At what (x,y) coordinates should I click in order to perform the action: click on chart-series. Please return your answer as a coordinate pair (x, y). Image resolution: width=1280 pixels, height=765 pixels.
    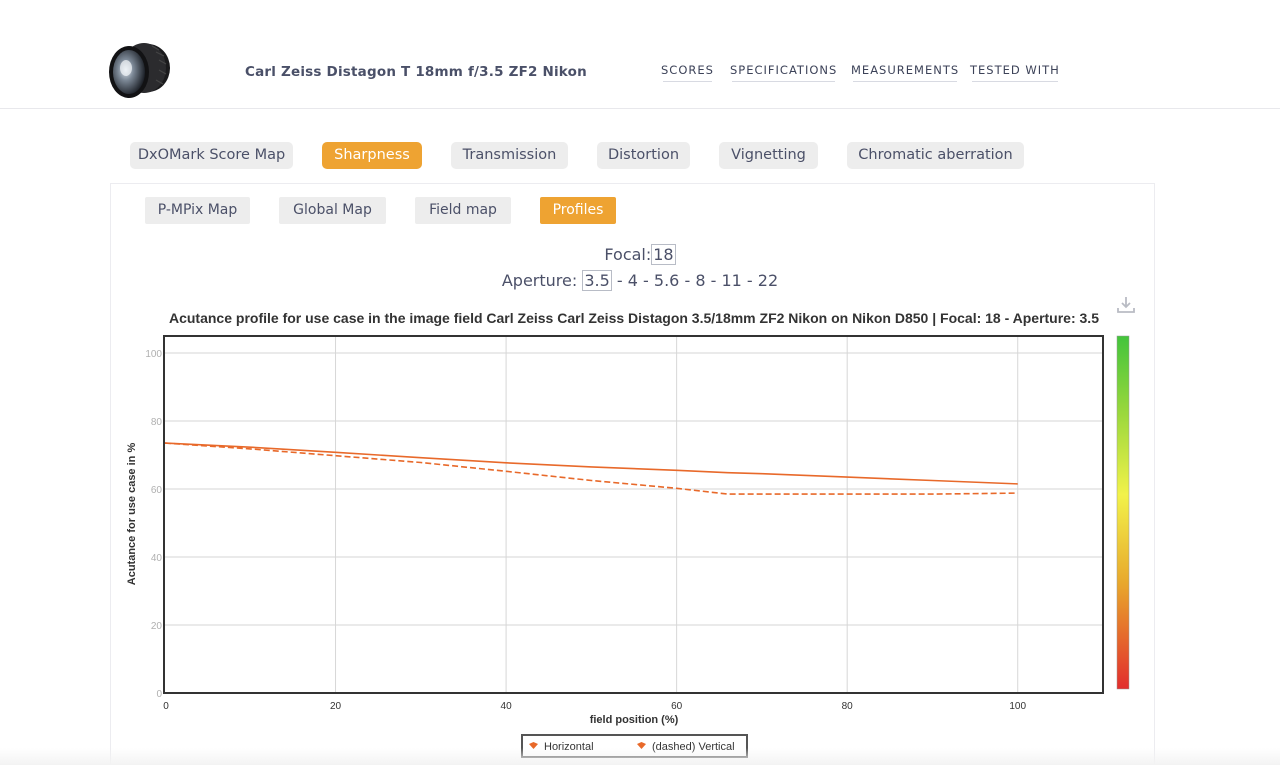
    Looking at the image, I should click on (591, 468).